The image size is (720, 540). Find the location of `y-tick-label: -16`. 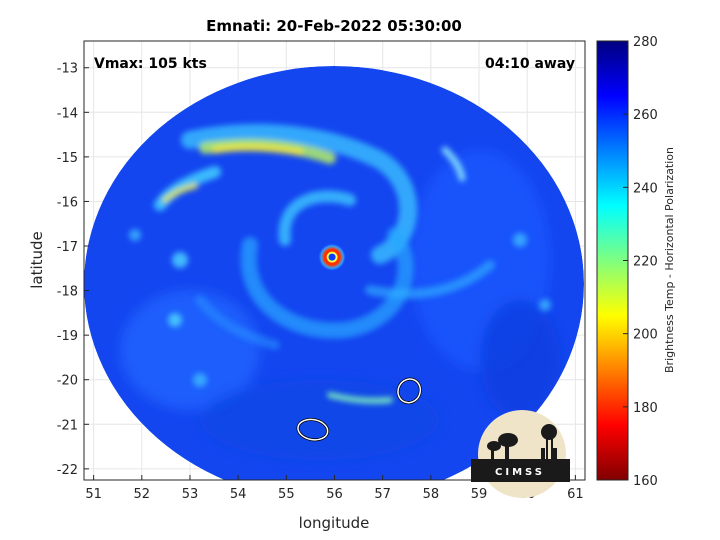

y-tick-label: -16 is located at coordinates (67, 202).